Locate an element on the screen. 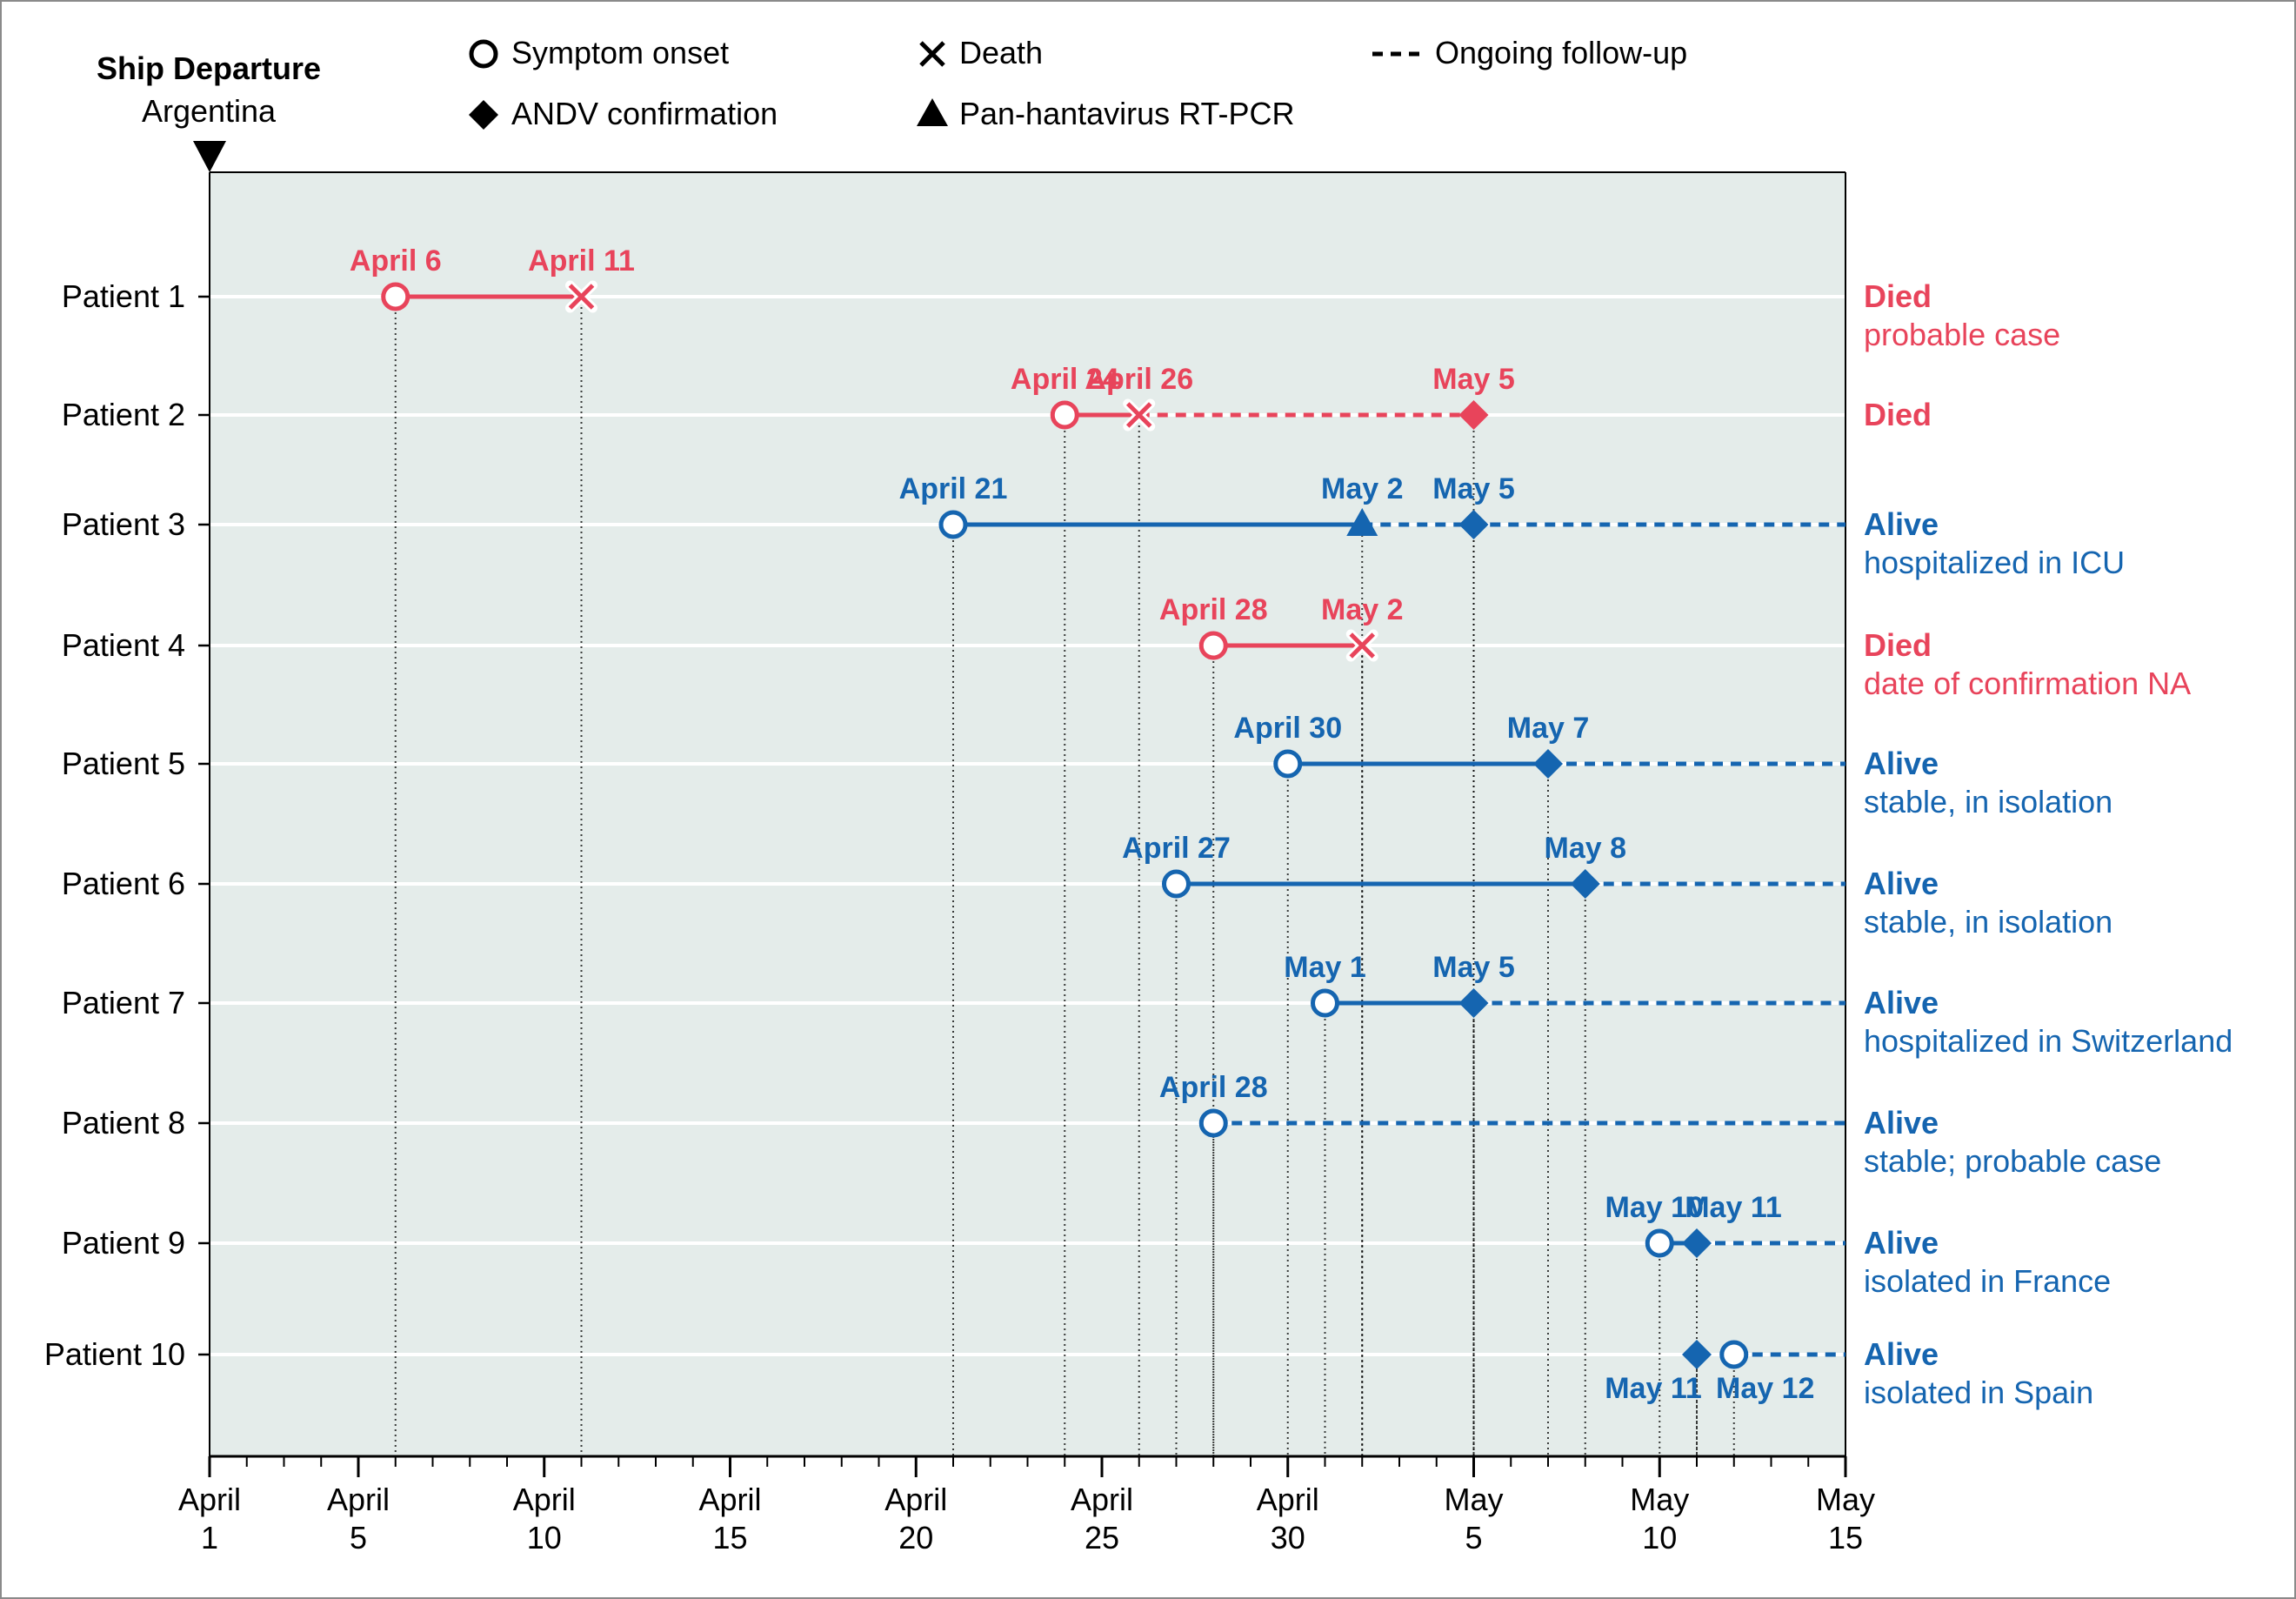  patient-label: Patient 8 is located at coordinates (124, 1123).